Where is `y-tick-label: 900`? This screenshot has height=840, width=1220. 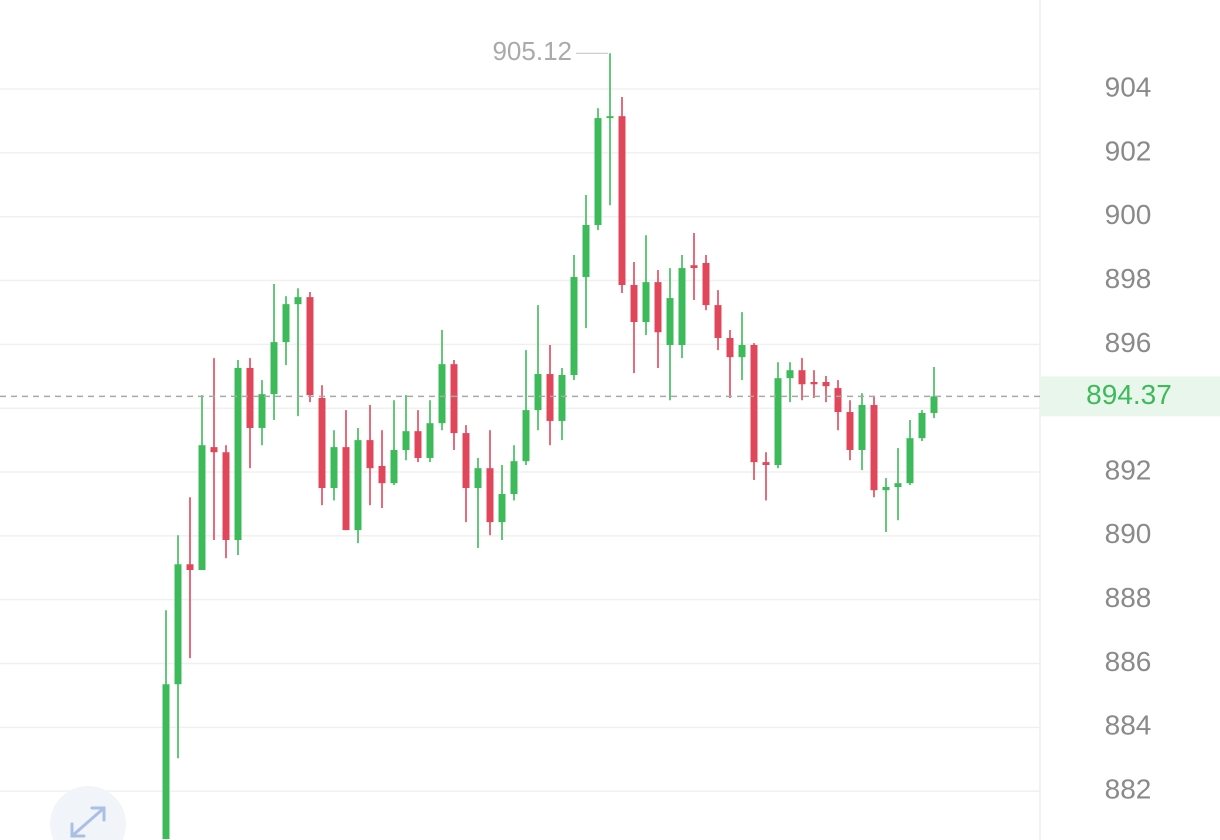
y-tick-label: 900 is located at coordinates (1128, 214).